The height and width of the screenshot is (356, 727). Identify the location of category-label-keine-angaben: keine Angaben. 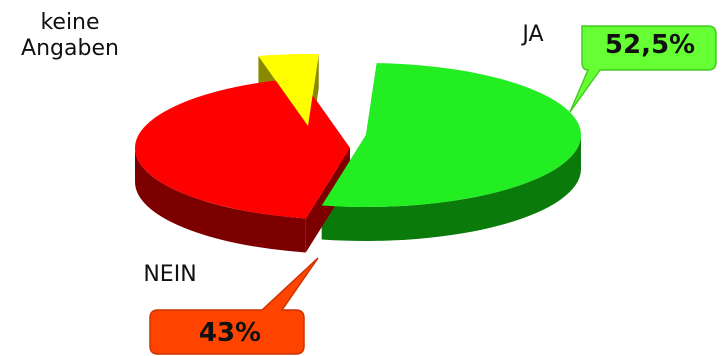
(70, 36).